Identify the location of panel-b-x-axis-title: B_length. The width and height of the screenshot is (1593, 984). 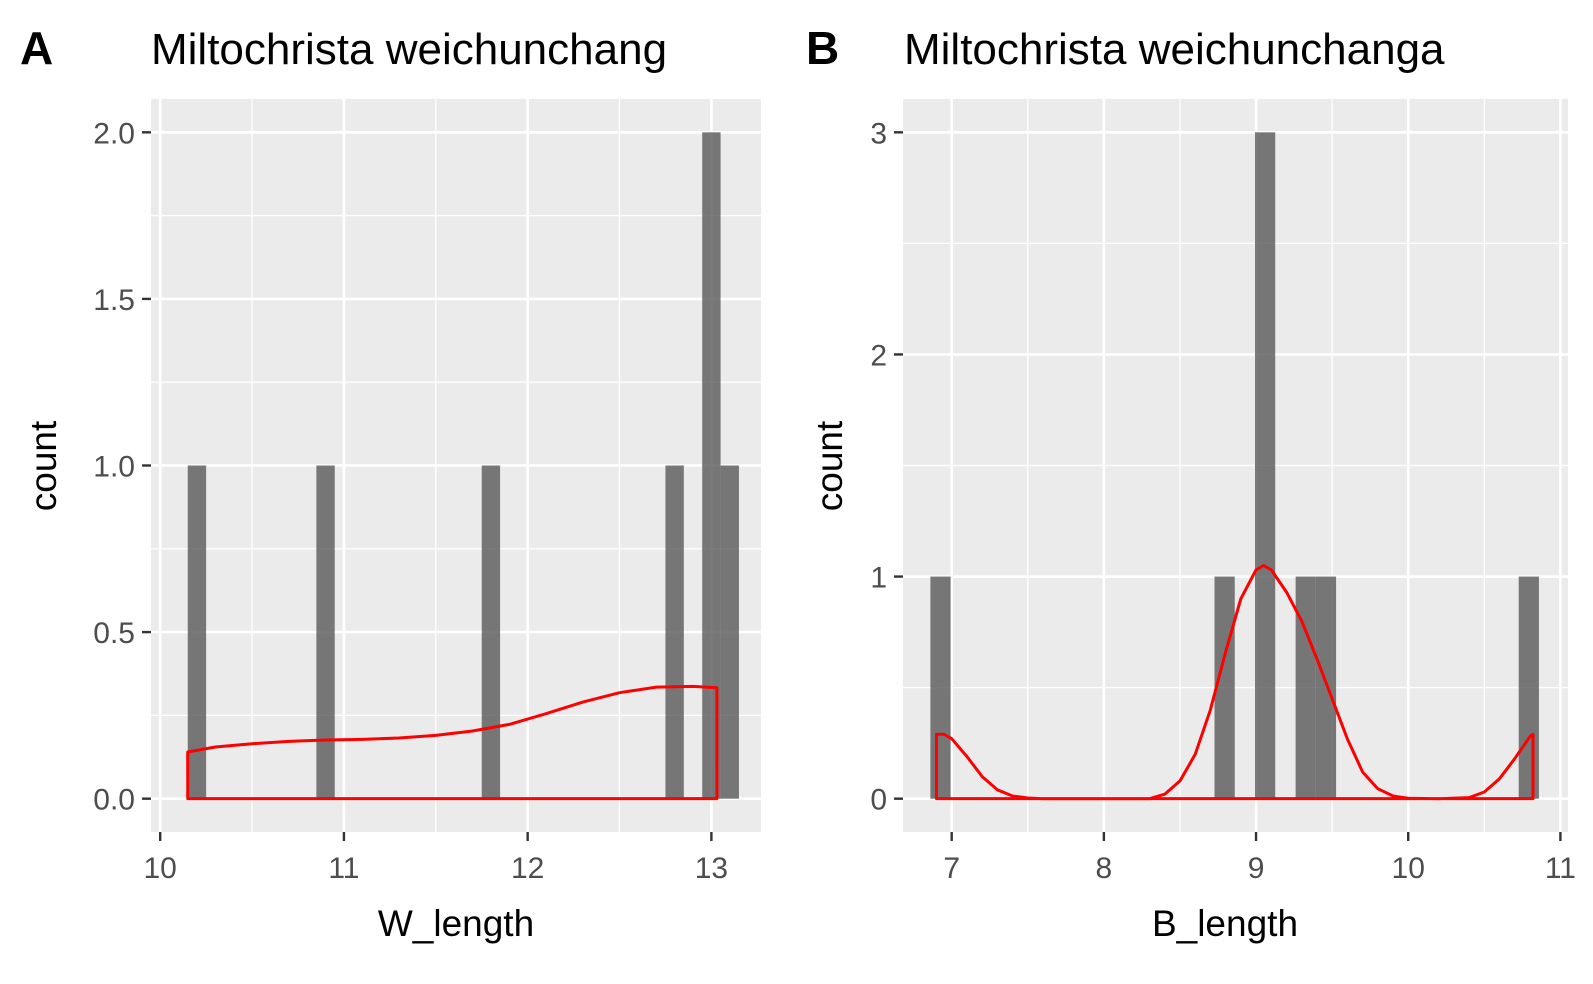
(1225, 923).